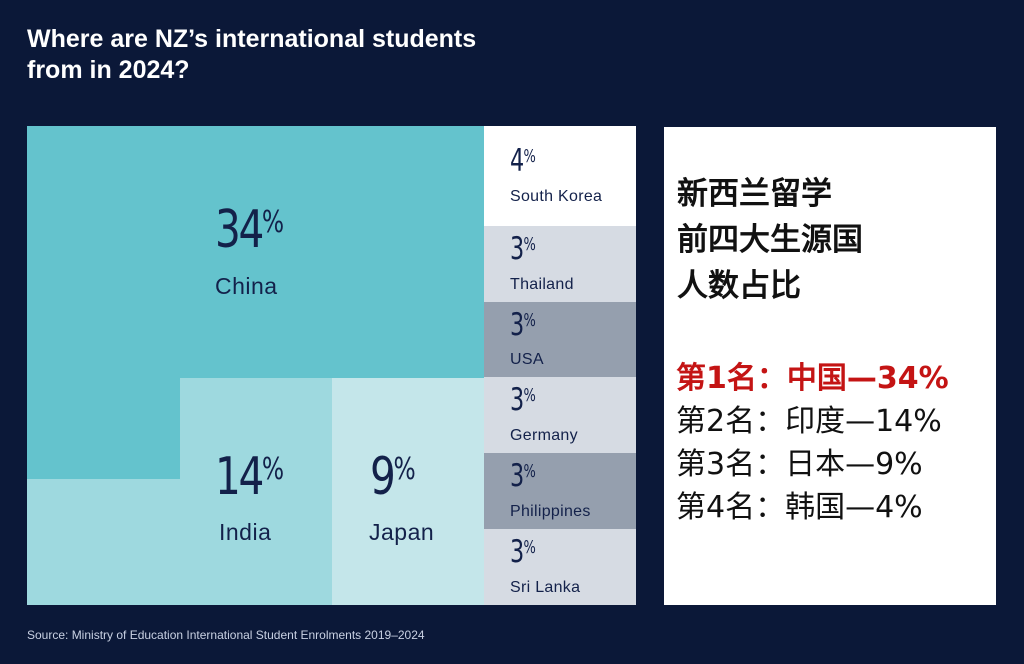 This screenshot has height=664, width=1024. What do you see at coordinates (560, 415) in the screenshot?
I see `treemap-cell-germany: 3% Germany` at bounding box center [560, 415].